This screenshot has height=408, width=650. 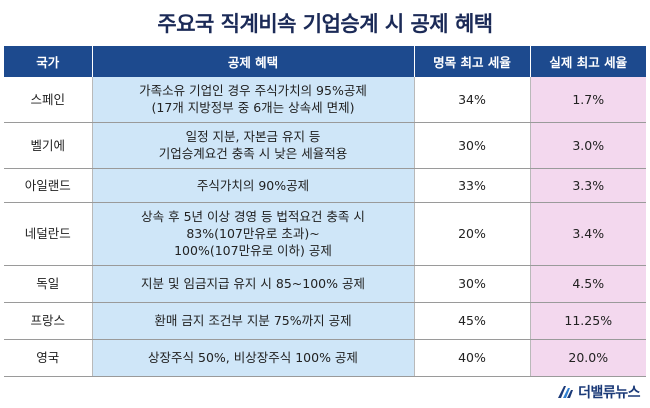 I want to click on benefit-line: 일정 지분, 자본금 유지 등, so click(x=253, y=136).